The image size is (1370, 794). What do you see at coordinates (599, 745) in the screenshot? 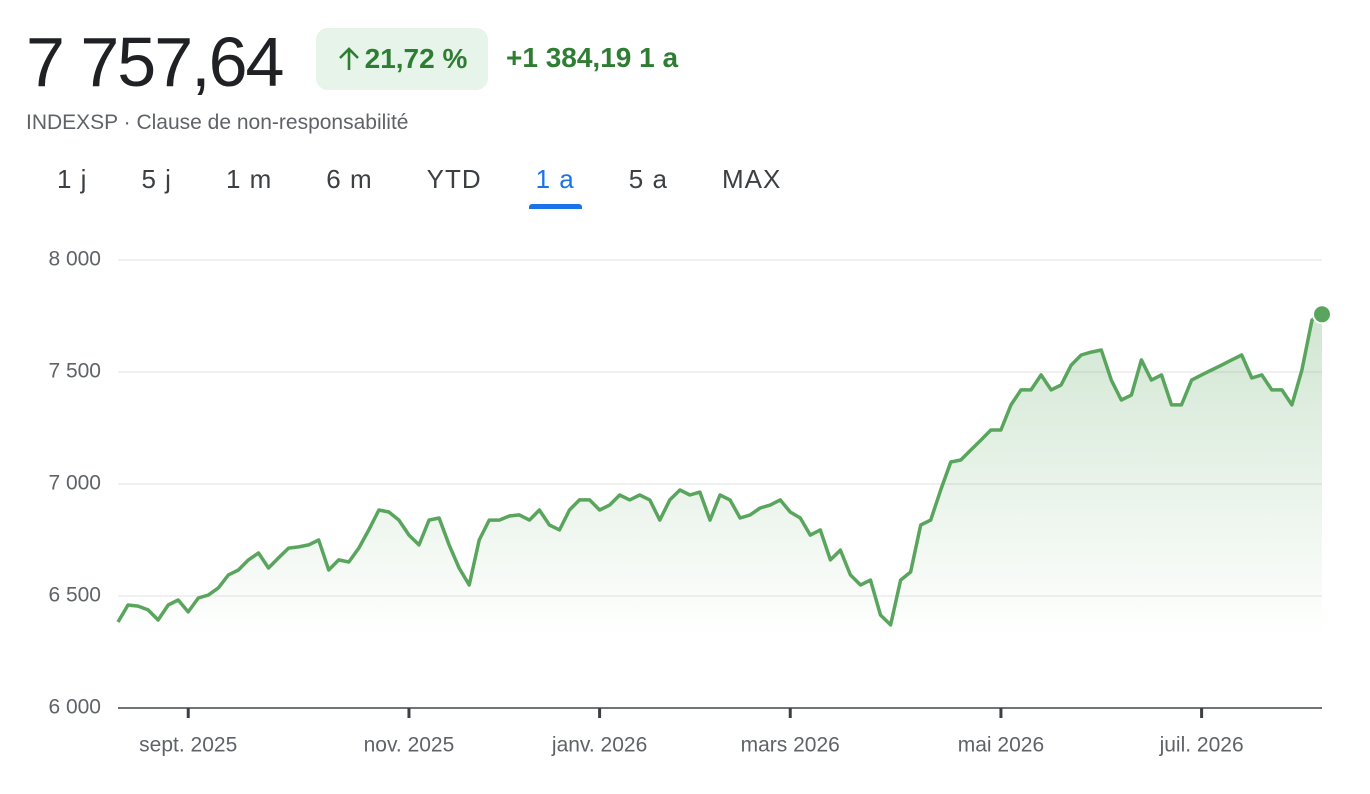
I see `x-tick-label: janv. 2026` at bounding box center [599, 745].